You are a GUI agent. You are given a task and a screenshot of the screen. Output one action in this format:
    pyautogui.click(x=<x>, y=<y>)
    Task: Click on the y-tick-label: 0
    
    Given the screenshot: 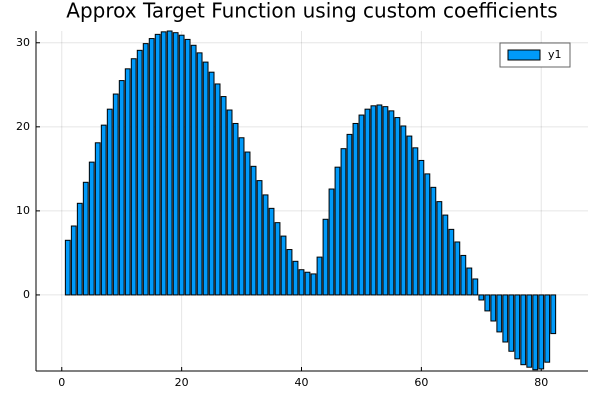 What is the action you would take?
    pyautogui.click(x=26, y=294)
    